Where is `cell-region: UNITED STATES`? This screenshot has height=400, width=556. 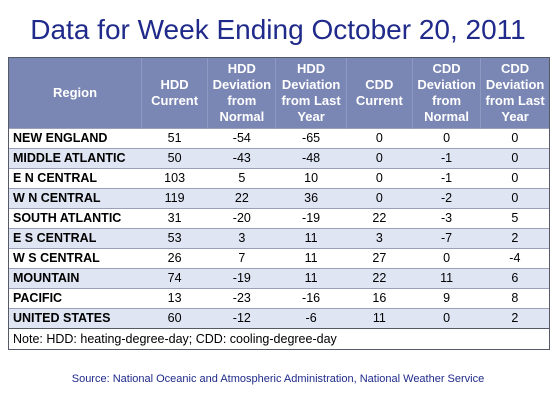
cell-region: UNITED STATES is located at coordinates (75, 318).